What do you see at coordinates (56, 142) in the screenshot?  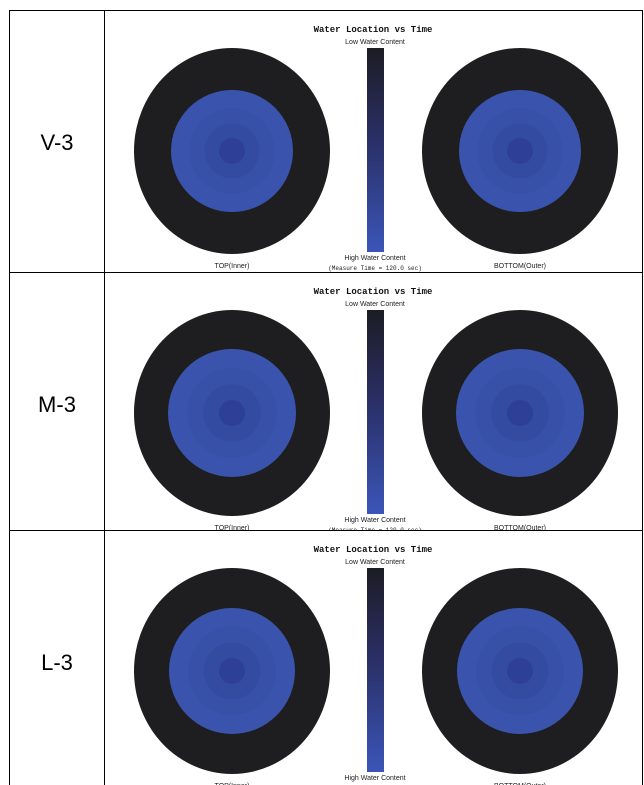 I see `row-label: V-3` at bounding box center [56, 142].